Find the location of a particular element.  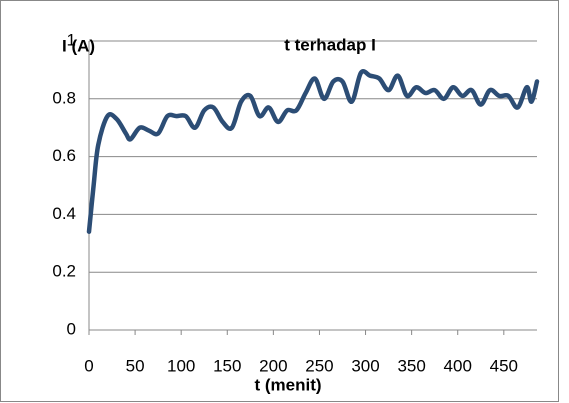

x-tick-label: 200 is located at coordinates (273, 365).